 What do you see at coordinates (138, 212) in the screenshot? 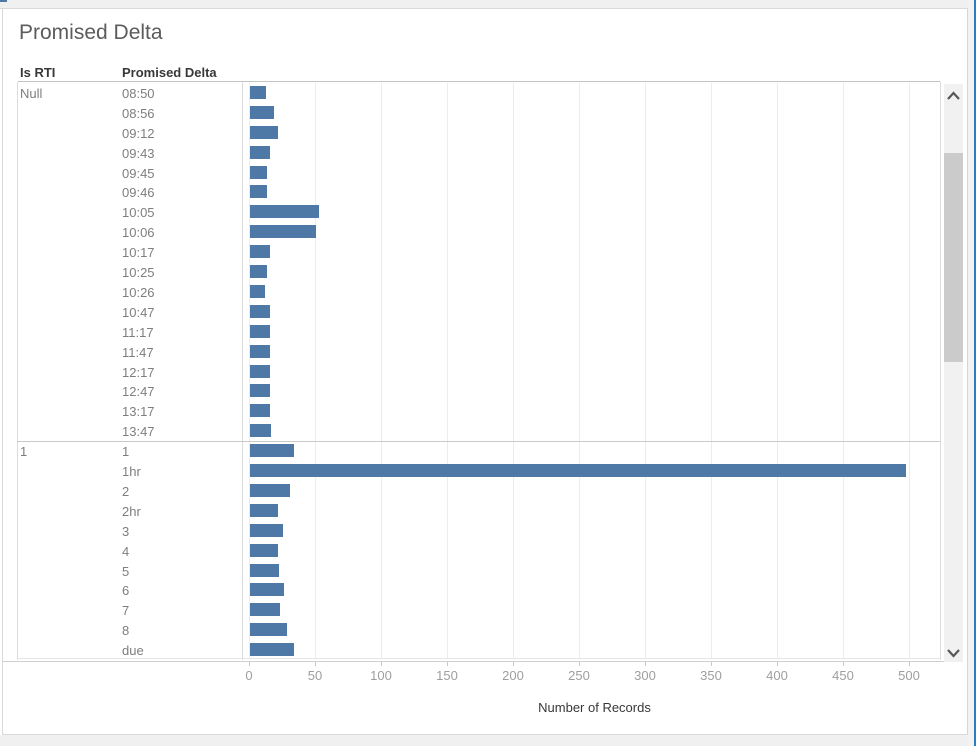
I see `row-label: 10:05` at bounding box center [138, 212].